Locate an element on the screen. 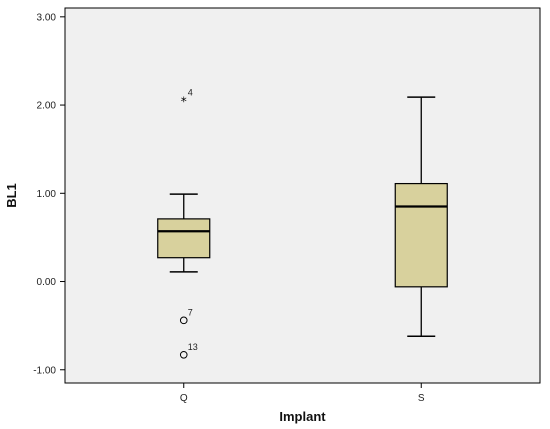 The image size is (550, 429). x-tick-label: S is located at coordinates (421, 398).